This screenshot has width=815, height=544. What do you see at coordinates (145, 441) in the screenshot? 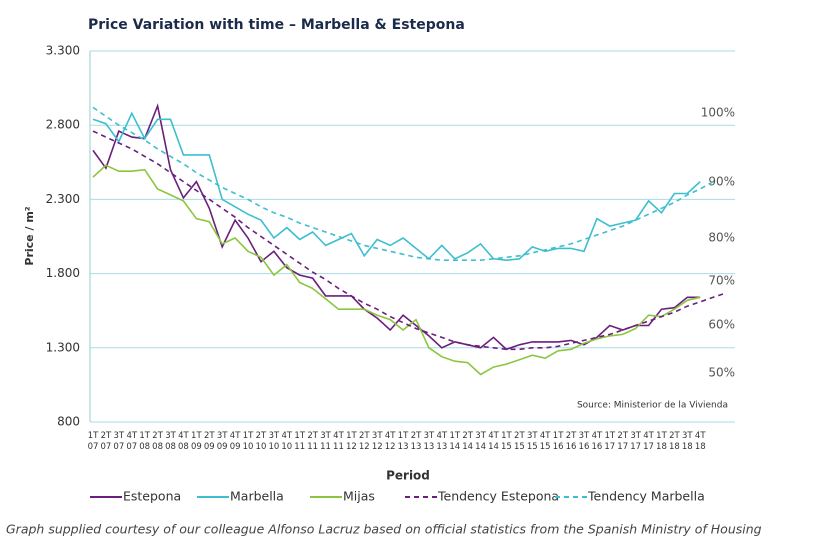
I see `x-tick-label: 1T 08` at bounding box center [145, 441].